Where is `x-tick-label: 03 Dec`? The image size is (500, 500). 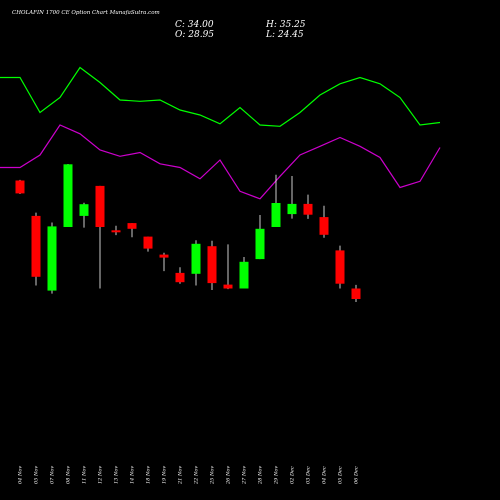
x-tick-label: 03 Dec is located at coordinates (309, 475).